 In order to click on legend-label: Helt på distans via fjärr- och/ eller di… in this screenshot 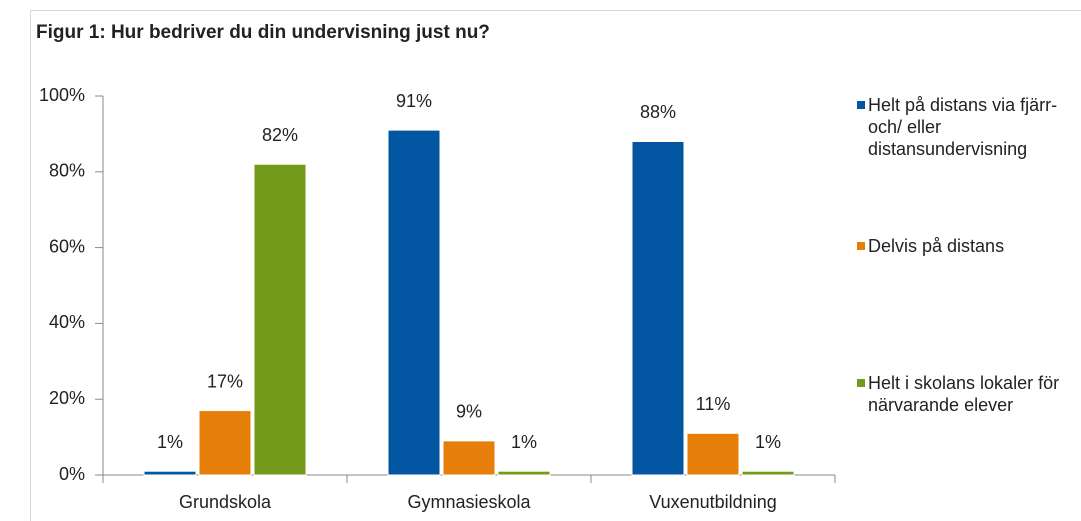, I will do `click(963, 127)`.